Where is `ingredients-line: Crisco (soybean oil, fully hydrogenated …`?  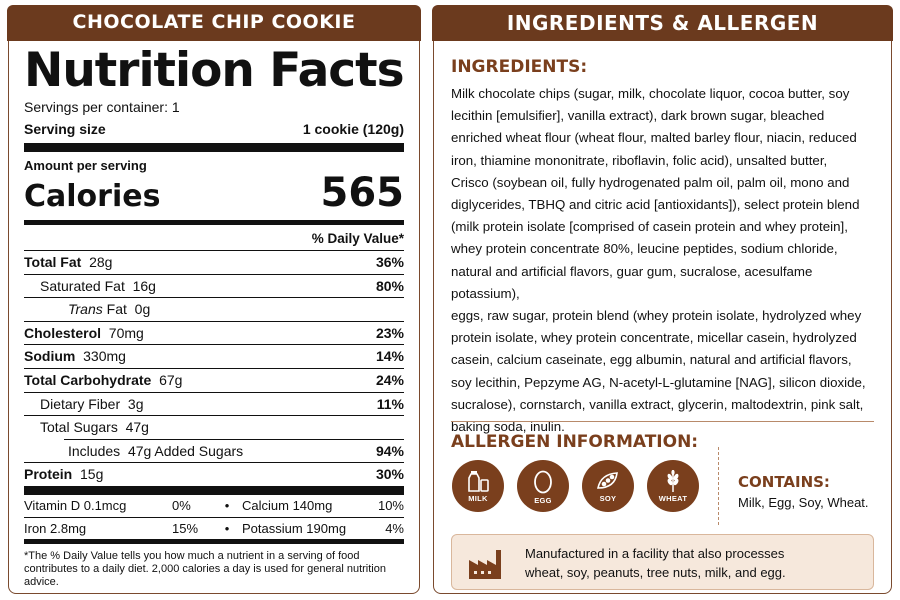 ingredients-line: Crisco (soybean oil, fully hydrogenated … is located at coordinates (650, 182).